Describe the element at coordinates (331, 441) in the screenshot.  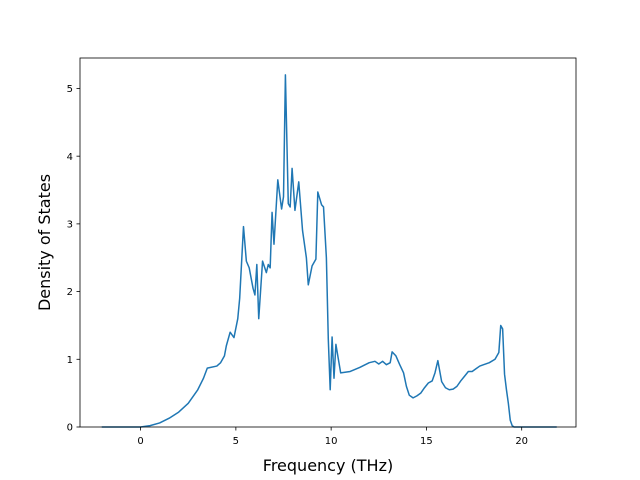
I see `x-tick-label: 10` at that location.